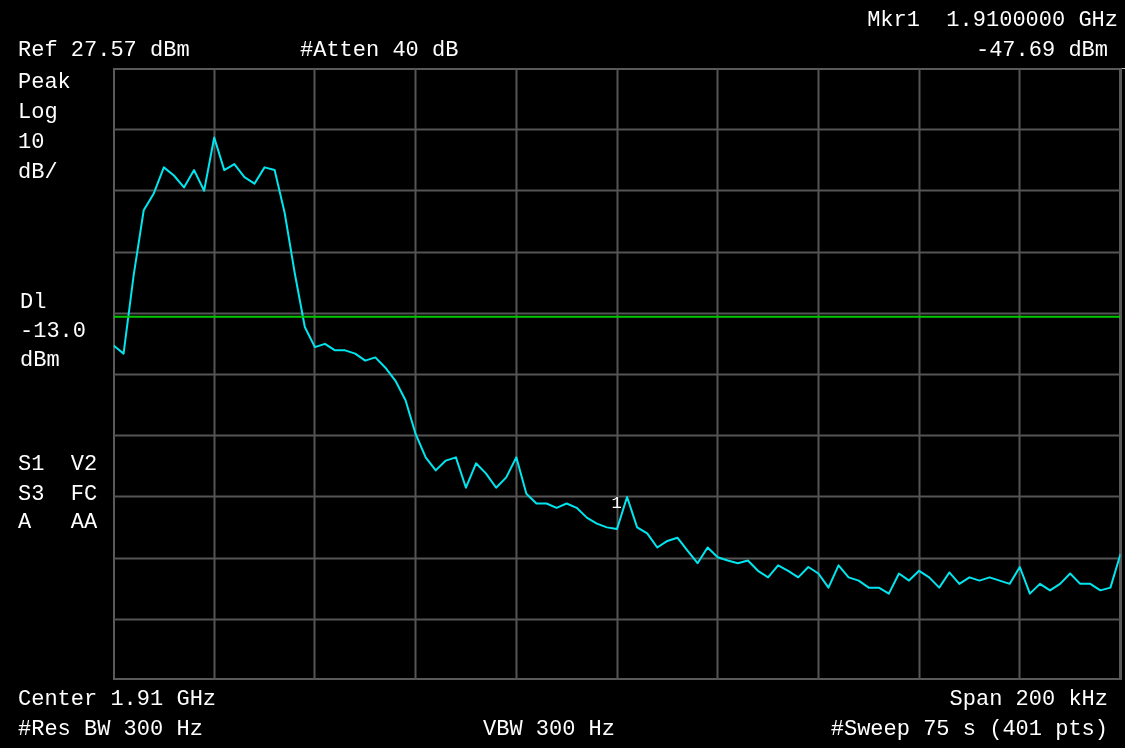 This screenshot has height=748, width=1125. What do you see at coordinates (44, 83) in the screenshot?
I see `text: Peak` at bounding box center [44, 83].